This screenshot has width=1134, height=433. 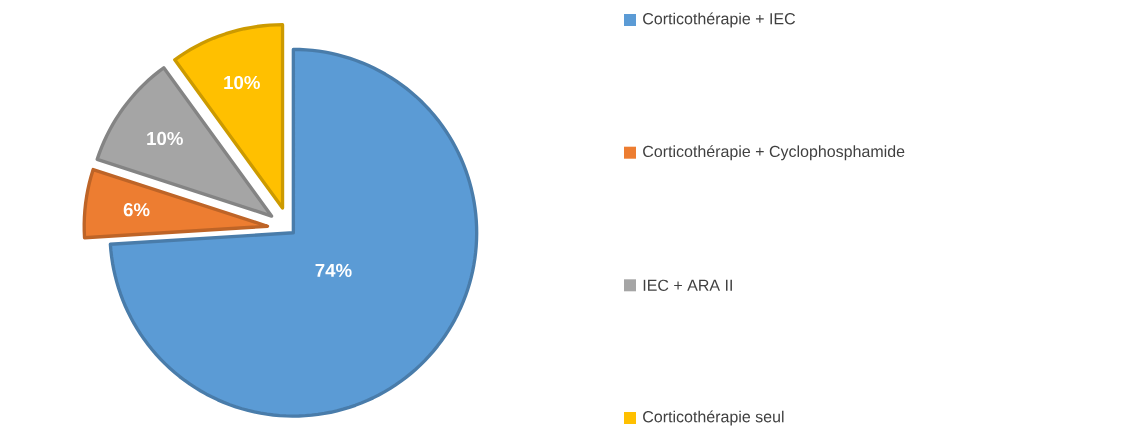 What do you see at coordinates (136, 210) in the screenshot?
I see `data-label: 6%` at bounding box center [136, 210].